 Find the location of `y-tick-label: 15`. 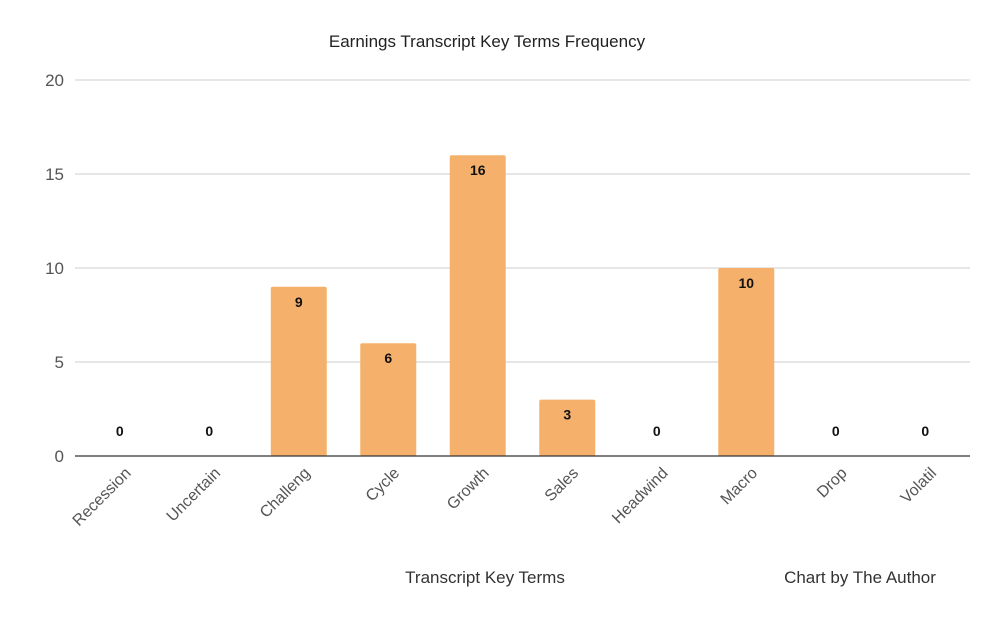

y-tick-label: 15 is located at coordinates (54, 174).